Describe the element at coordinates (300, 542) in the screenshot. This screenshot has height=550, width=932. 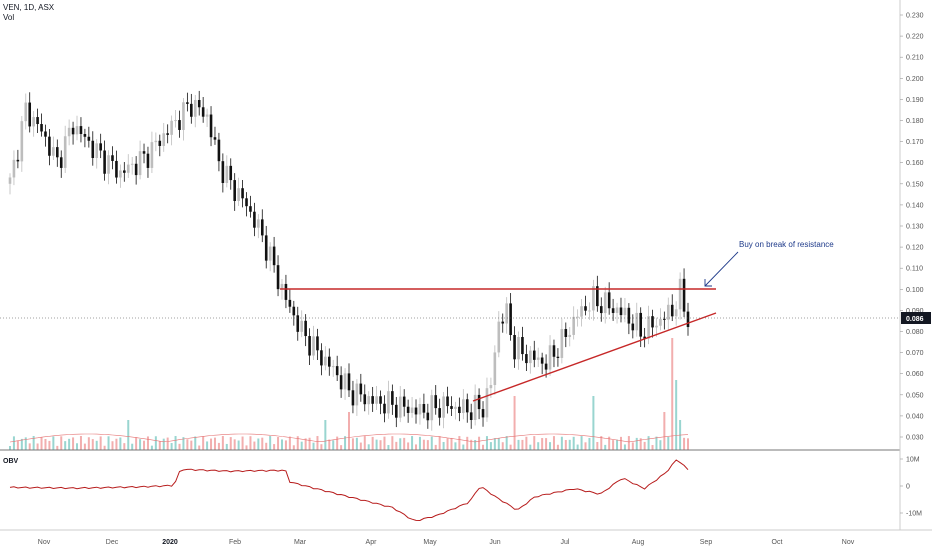
I see `time-tick-label: Mar` at that location.